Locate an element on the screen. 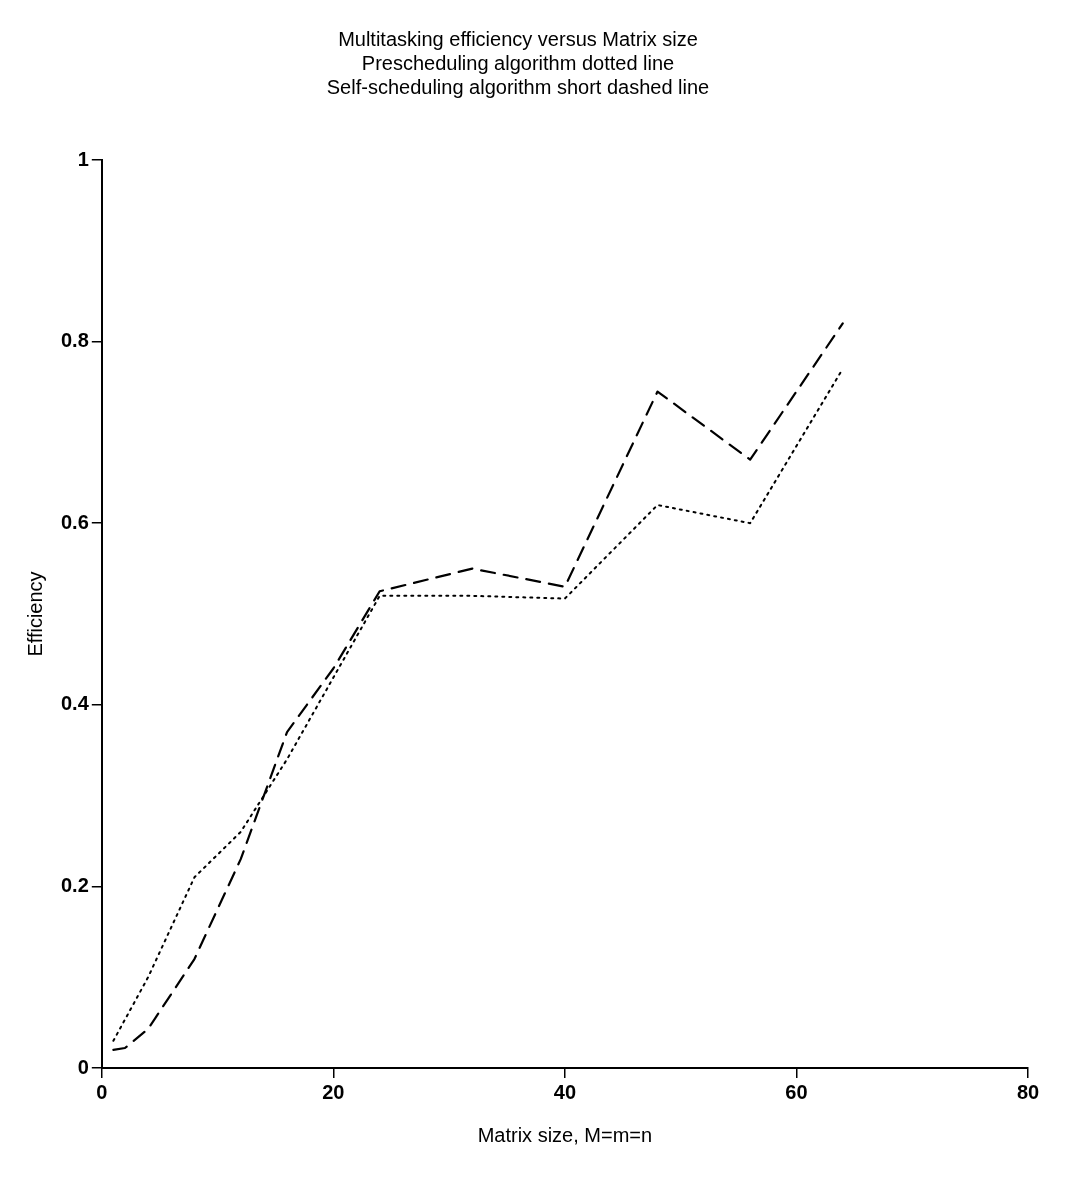 The image size is (1066, 1179). y-tick-label: 0.4 is located at coordinates (75, 703).